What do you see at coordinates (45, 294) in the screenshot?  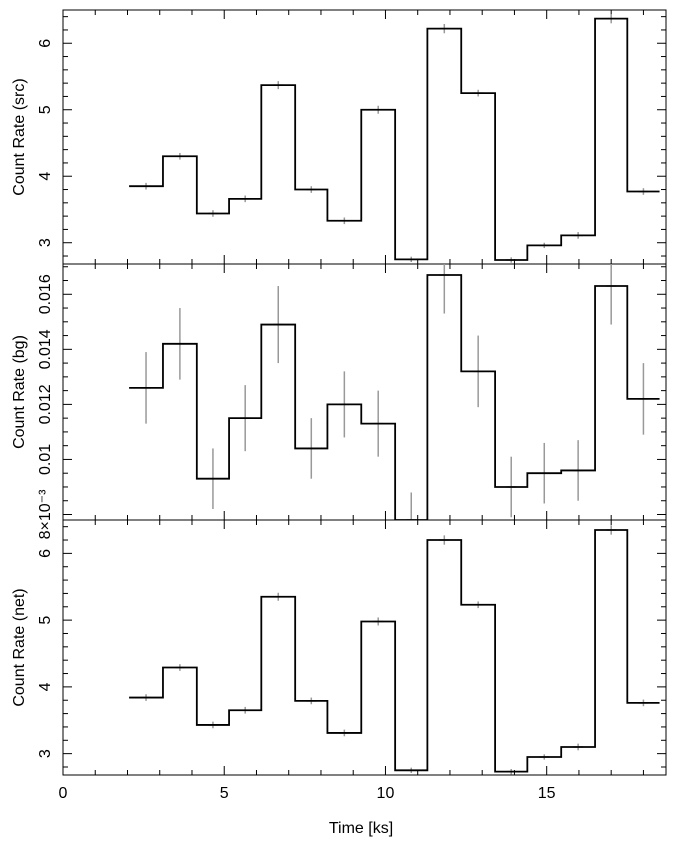 I see `y-tick-label: 0.016` at bounding box center [45, 294].